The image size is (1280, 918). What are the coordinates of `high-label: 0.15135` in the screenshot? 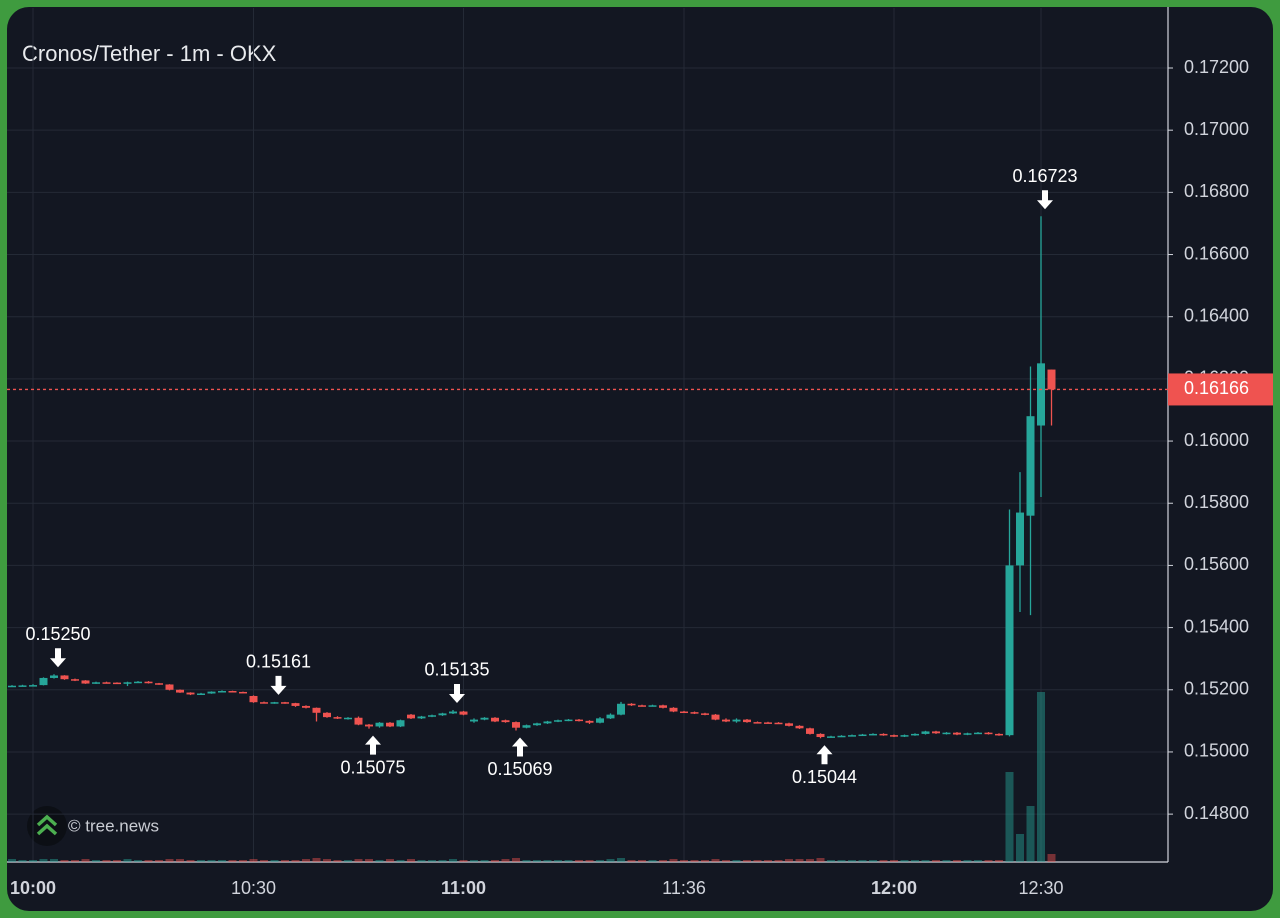 It's located at (456, 670).